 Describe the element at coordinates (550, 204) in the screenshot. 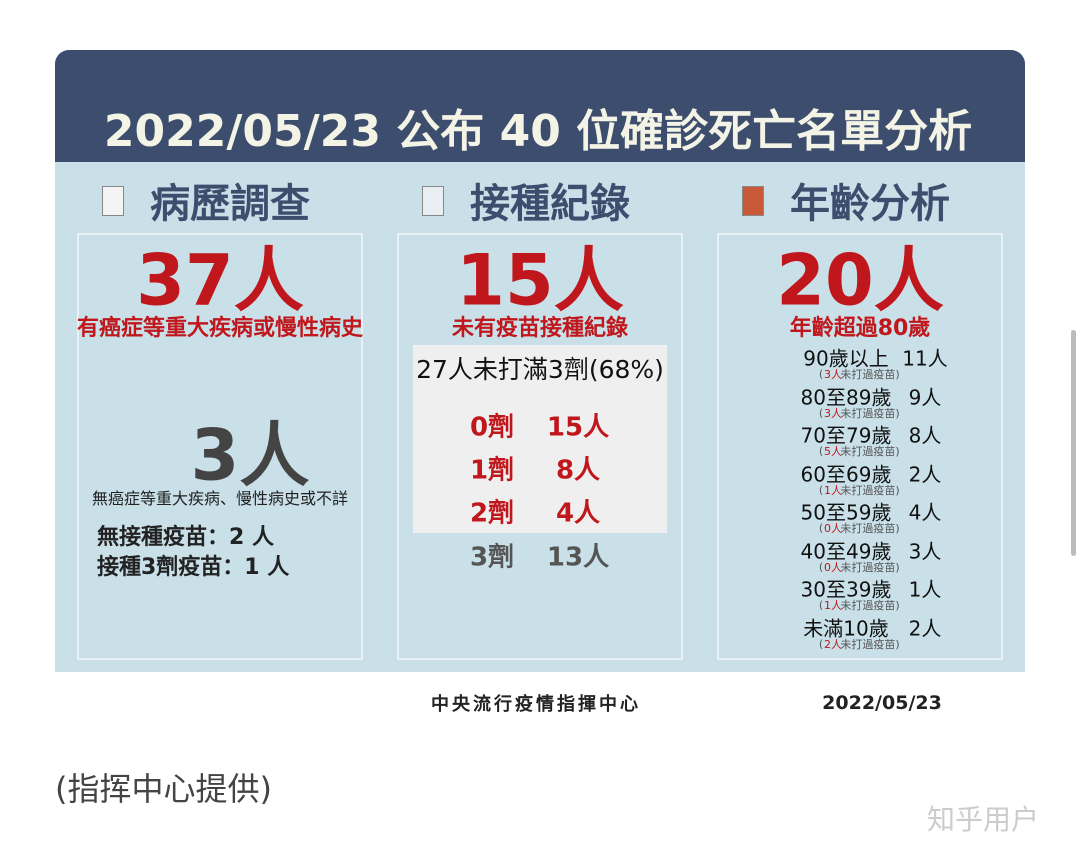

I see `column-heading: 接種紀錄` at that location.